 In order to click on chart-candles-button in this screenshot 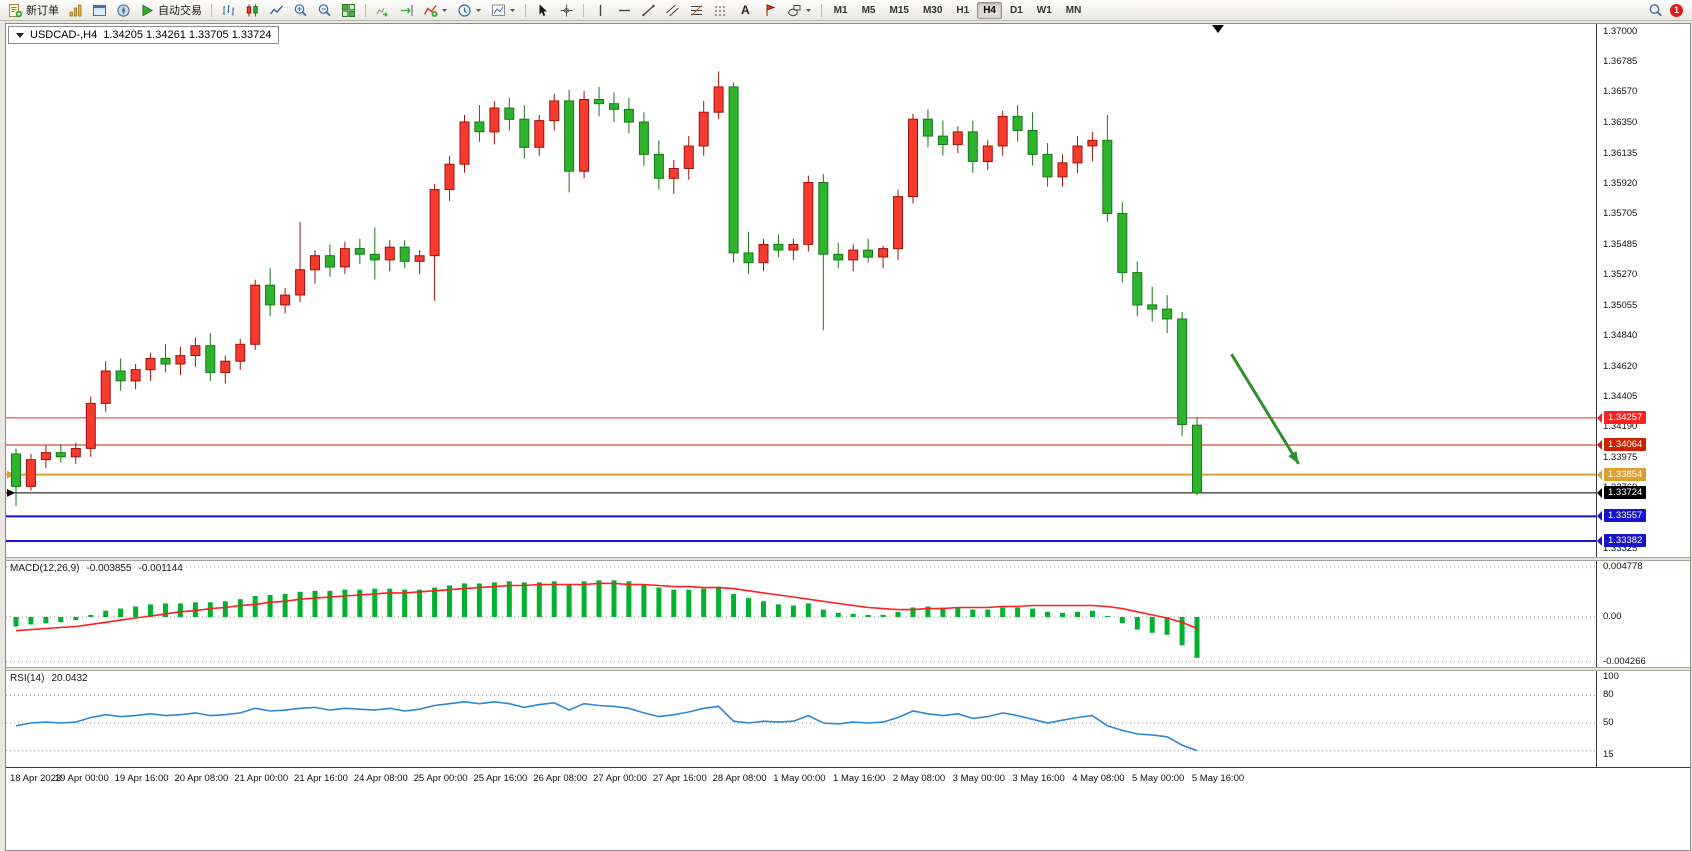, I will do `click(252, 10)`.